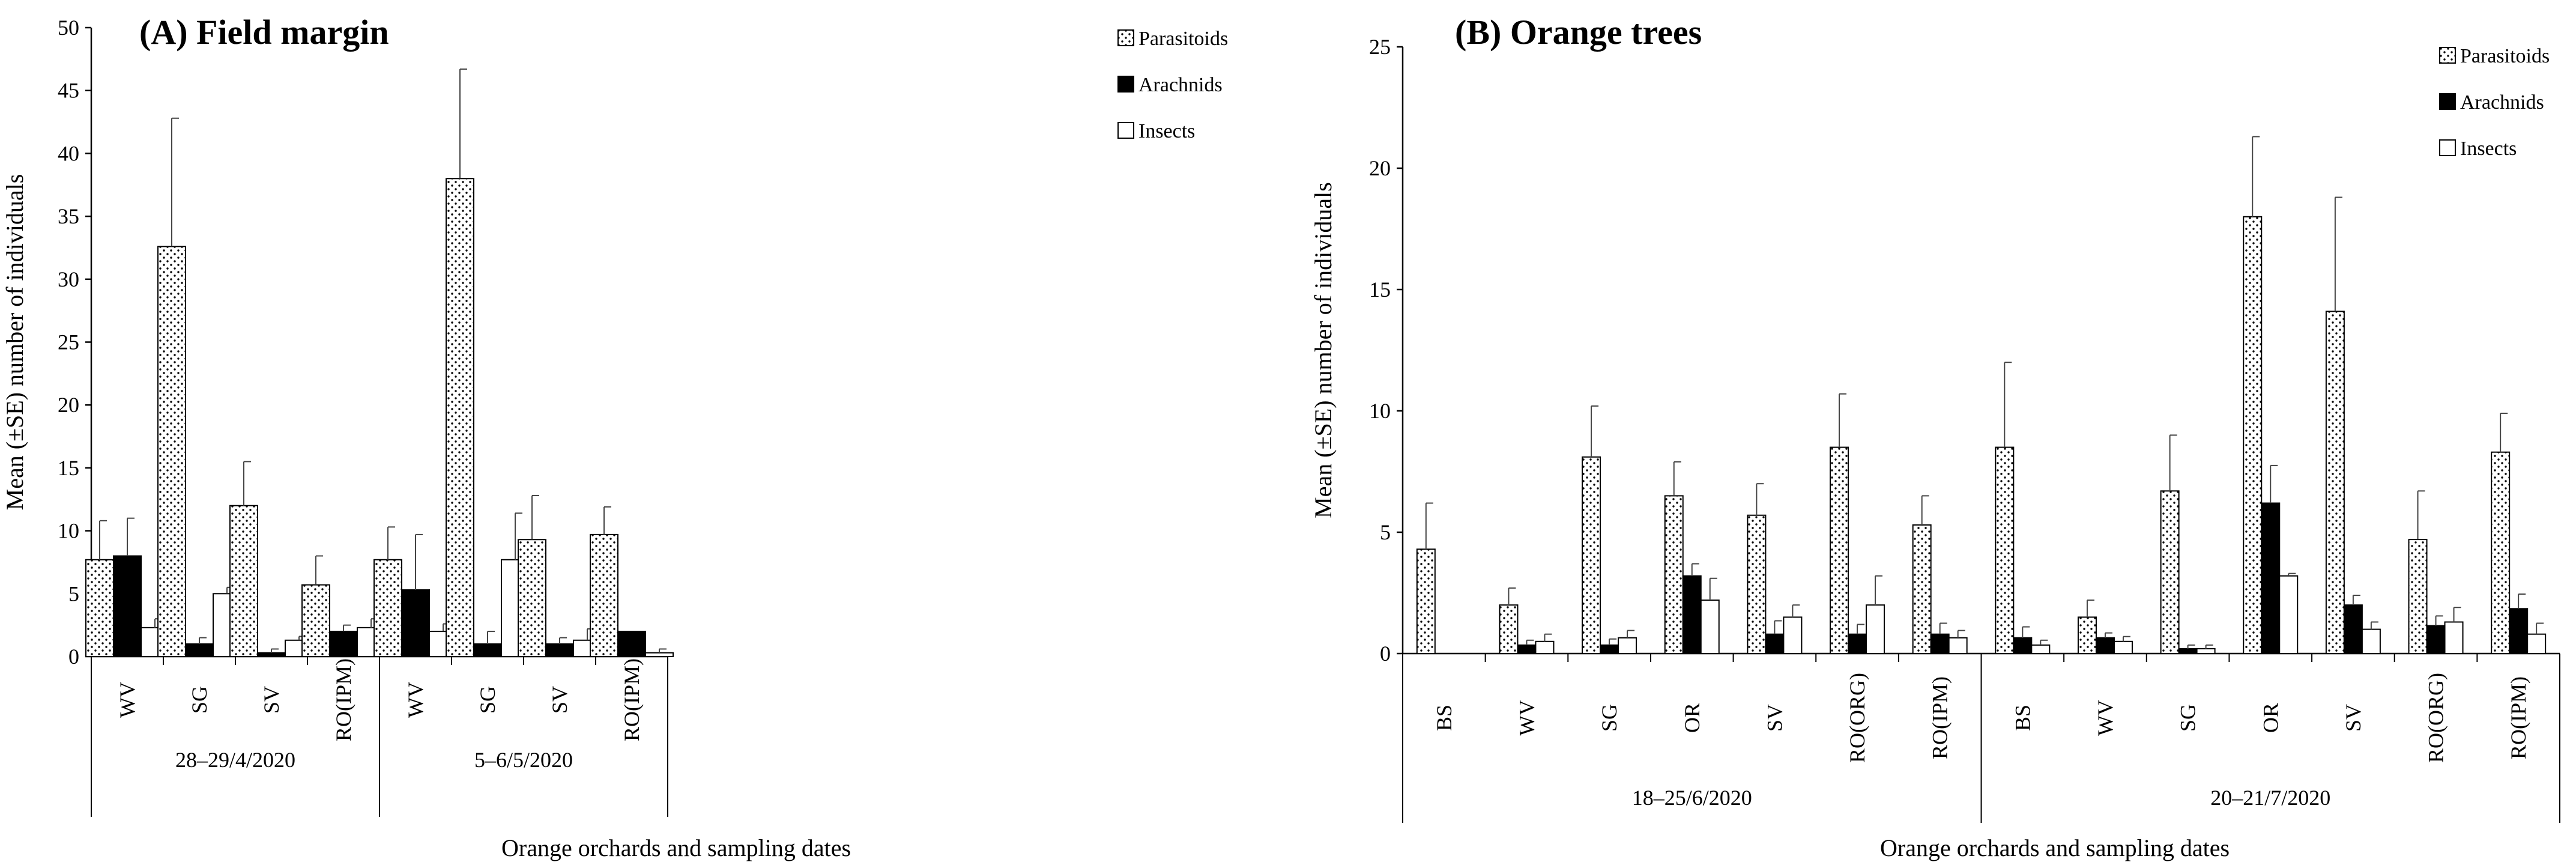  I want to click on x-category-label: OR, so click(1692, 718).